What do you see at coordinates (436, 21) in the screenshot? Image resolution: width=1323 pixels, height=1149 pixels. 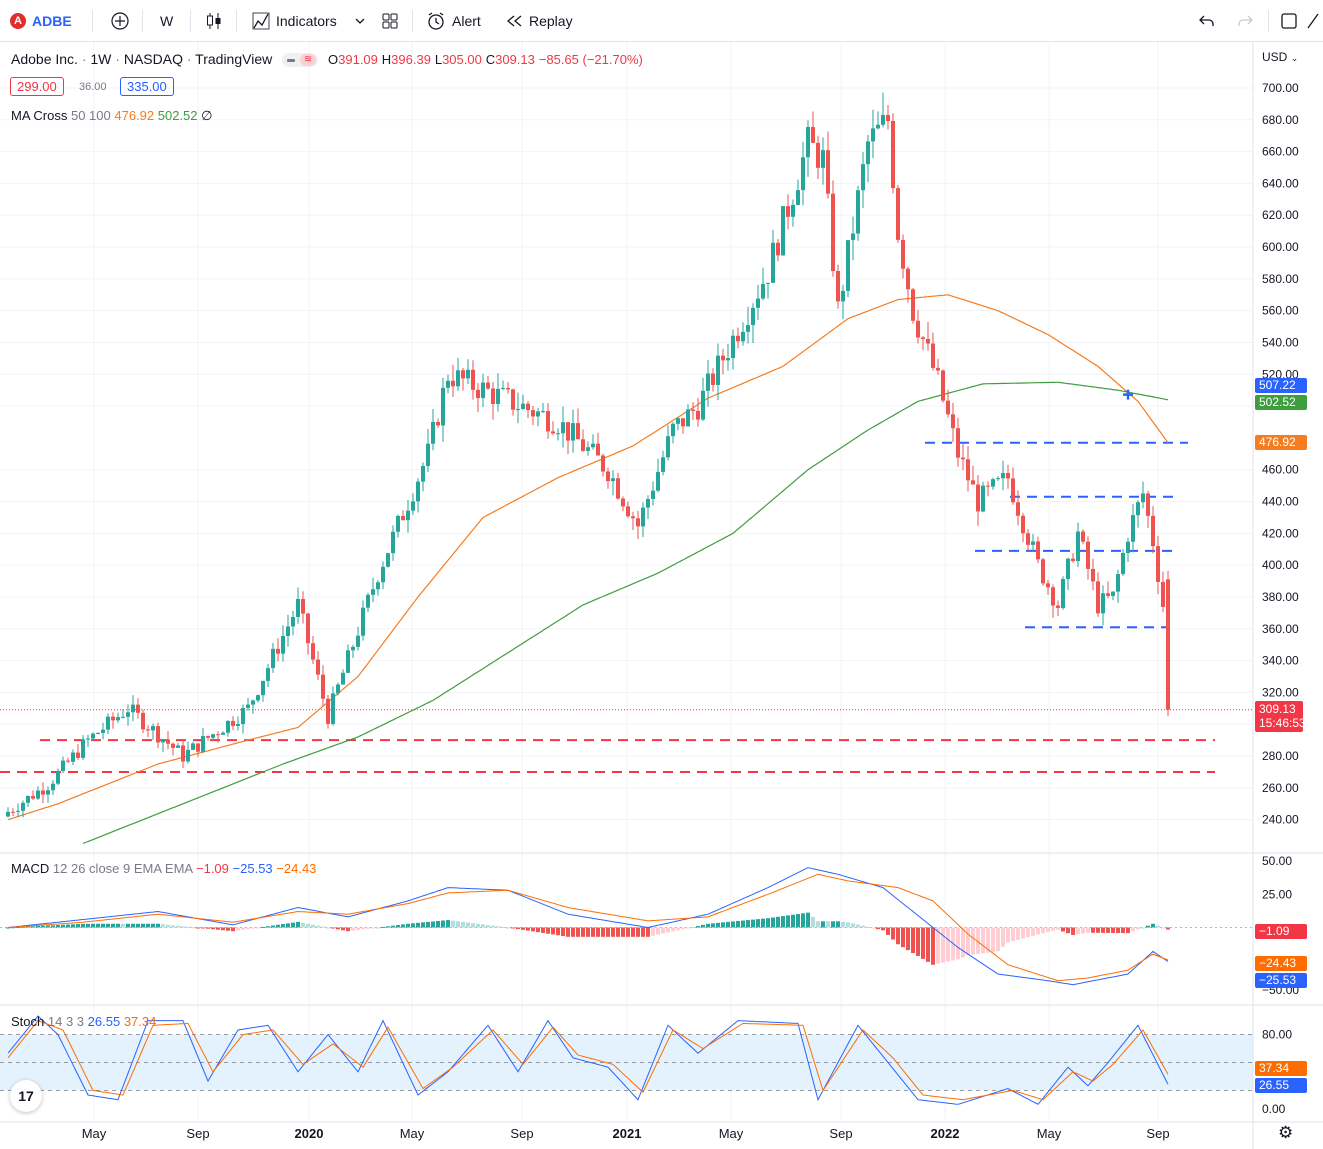 I see `alarm-clock-icon` at bounding box center [436, 21].